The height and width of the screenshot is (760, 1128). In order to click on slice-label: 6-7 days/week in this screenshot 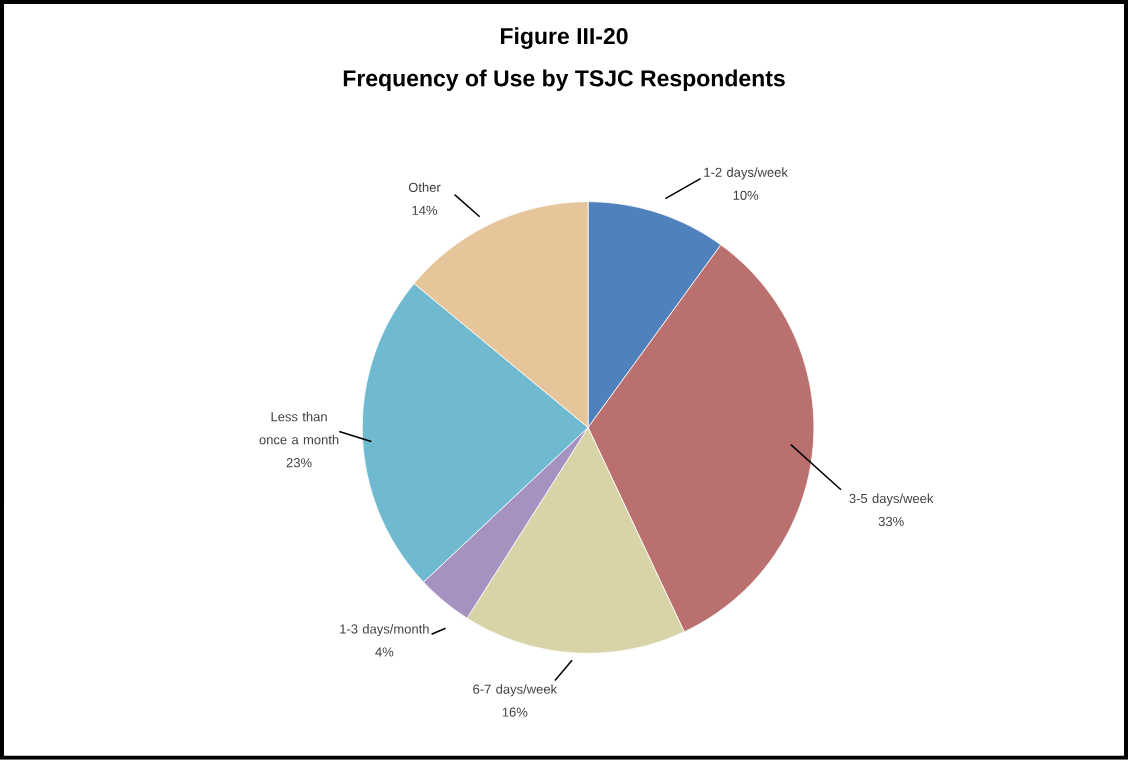, I will do `click(515, 690)`.